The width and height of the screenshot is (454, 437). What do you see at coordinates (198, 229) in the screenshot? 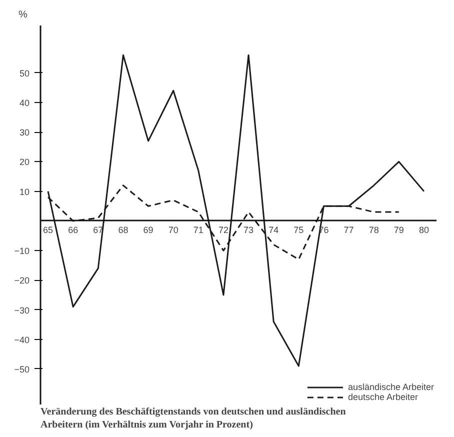
I see `x-tick-label: 71` at bounding box center [198, 229].